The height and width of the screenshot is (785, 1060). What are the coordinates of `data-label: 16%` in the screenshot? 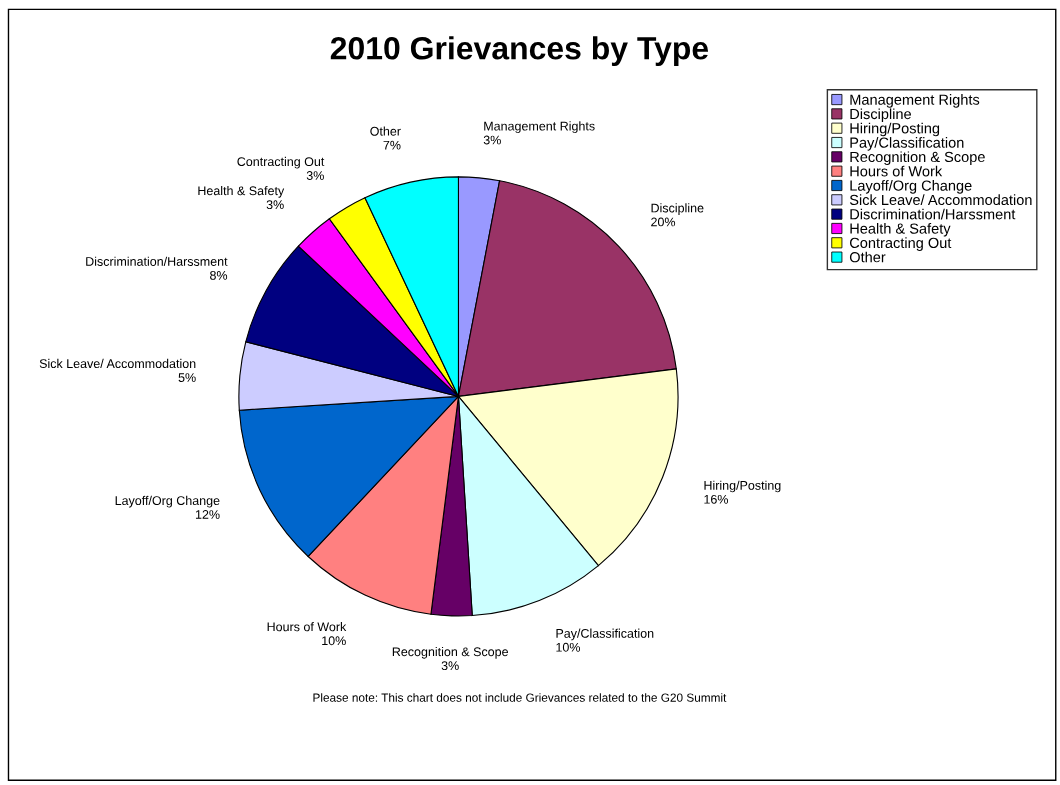 It's located at (716, 499).